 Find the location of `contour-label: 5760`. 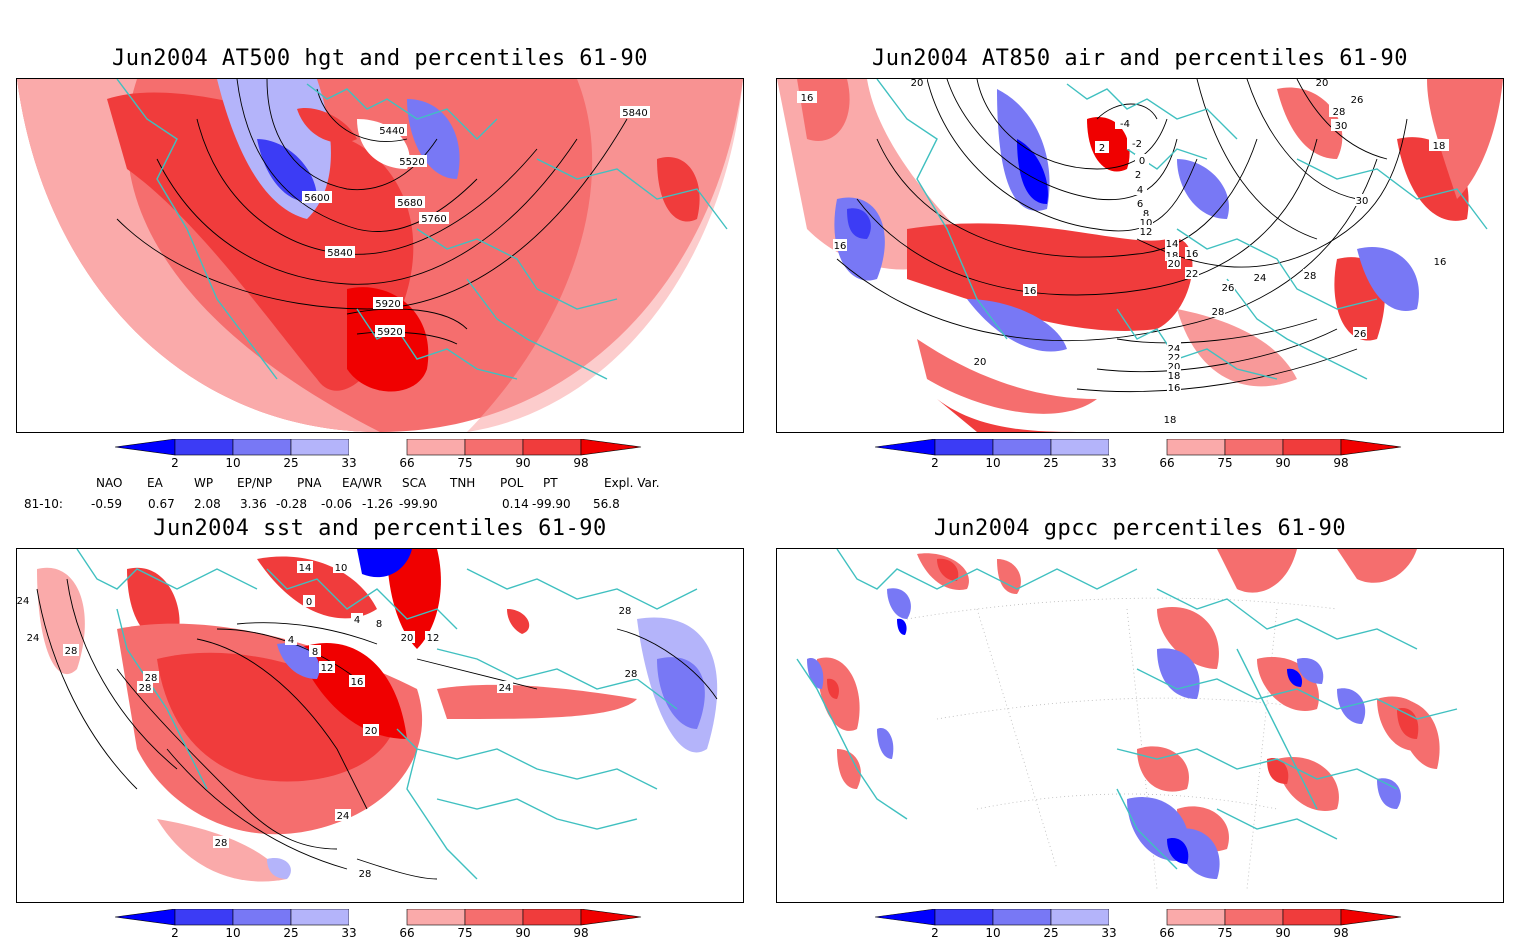

contour-label: 5760 is located at coordinates (433, 219).